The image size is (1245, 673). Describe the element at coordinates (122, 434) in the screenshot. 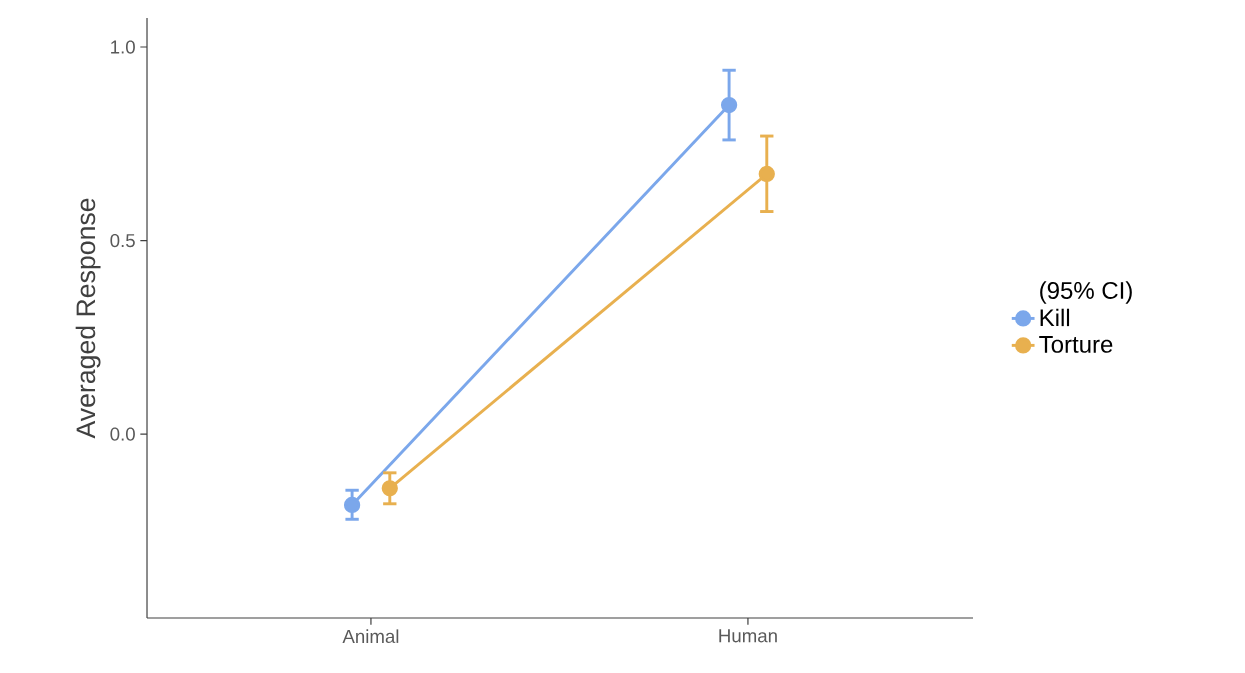

I see `y-tick-label: 0.0` at that location.